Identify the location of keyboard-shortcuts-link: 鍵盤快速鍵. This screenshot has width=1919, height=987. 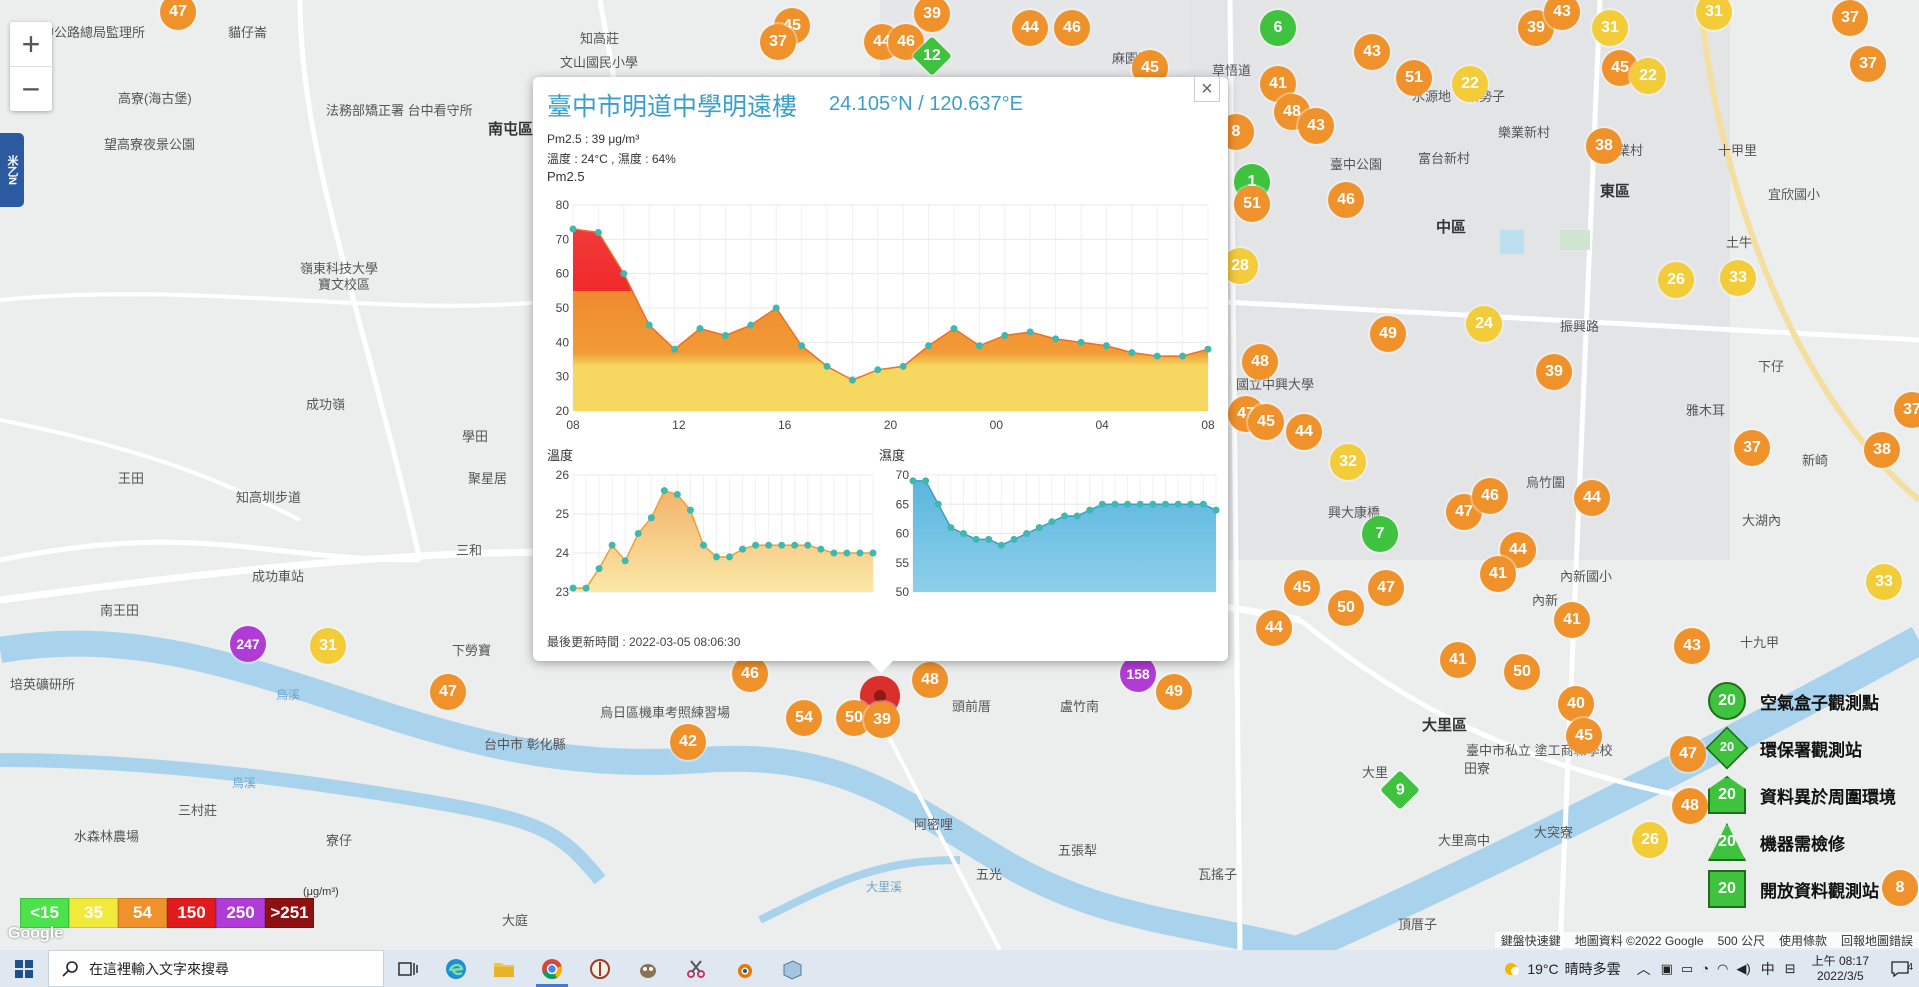
(1530, 940).